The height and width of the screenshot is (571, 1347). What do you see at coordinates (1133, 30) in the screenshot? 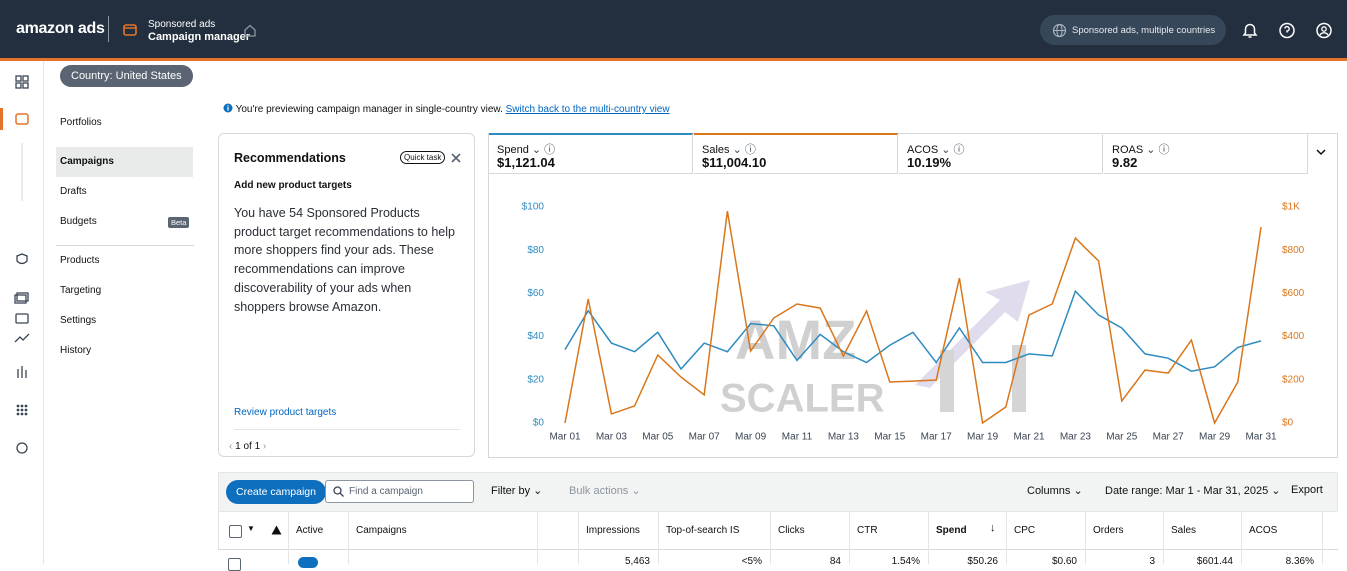
I see `account-switcher: Sponsored ads, multiple countries` at bounding box center [1133, 30].